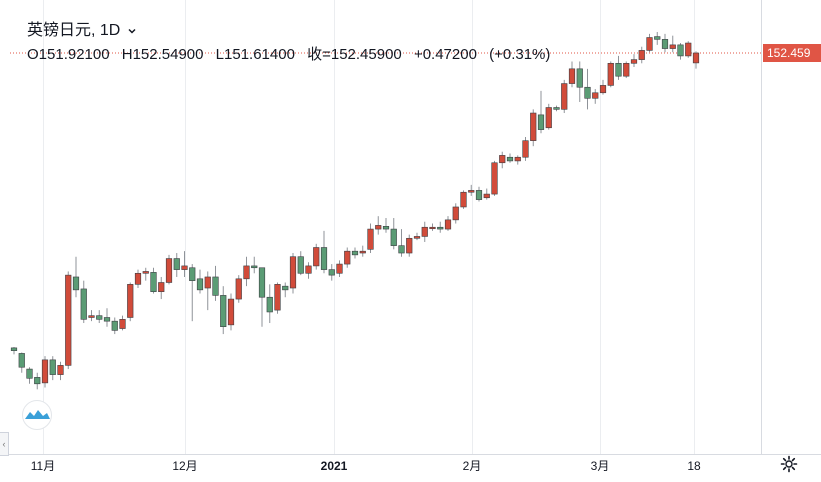 The height and width of the screenshot is (482, 821). I want to click on time-axis-label: 11月, so click(43, 466).